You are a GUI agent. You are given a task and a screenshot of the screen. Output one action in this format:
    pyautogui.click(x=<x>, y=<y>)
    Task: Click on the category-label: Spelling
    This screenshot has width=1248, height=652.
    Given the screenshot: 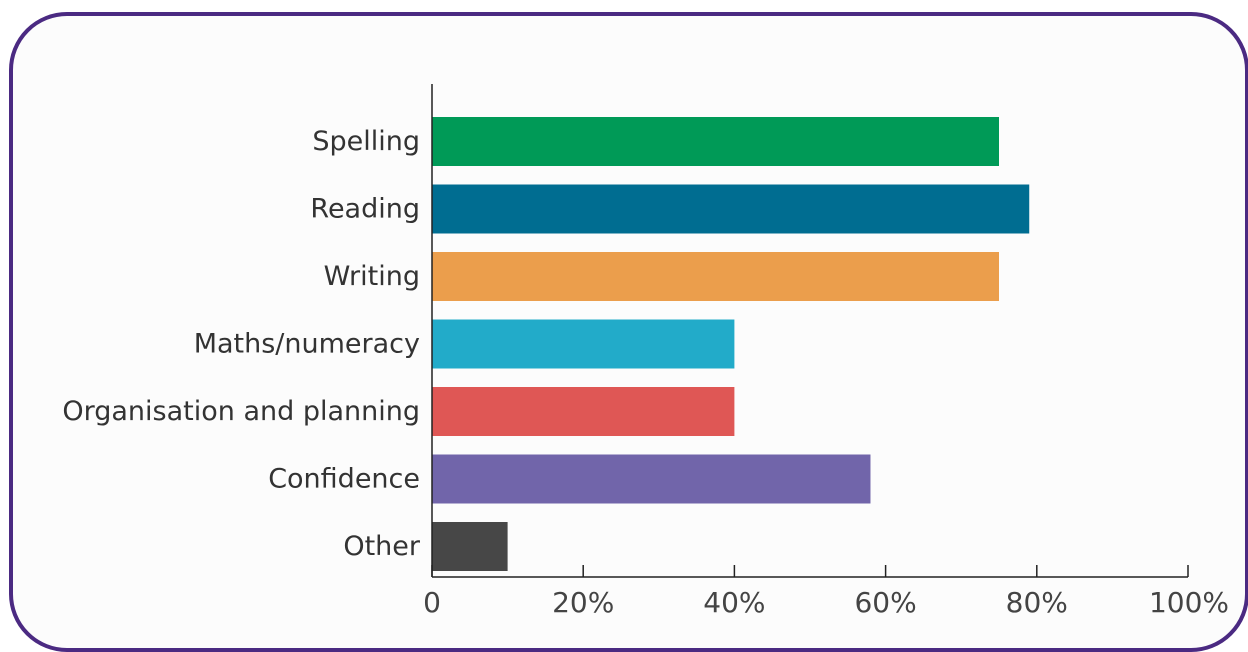 What is the action you would take?
    pyautogui.click(x=366, y=141)
    